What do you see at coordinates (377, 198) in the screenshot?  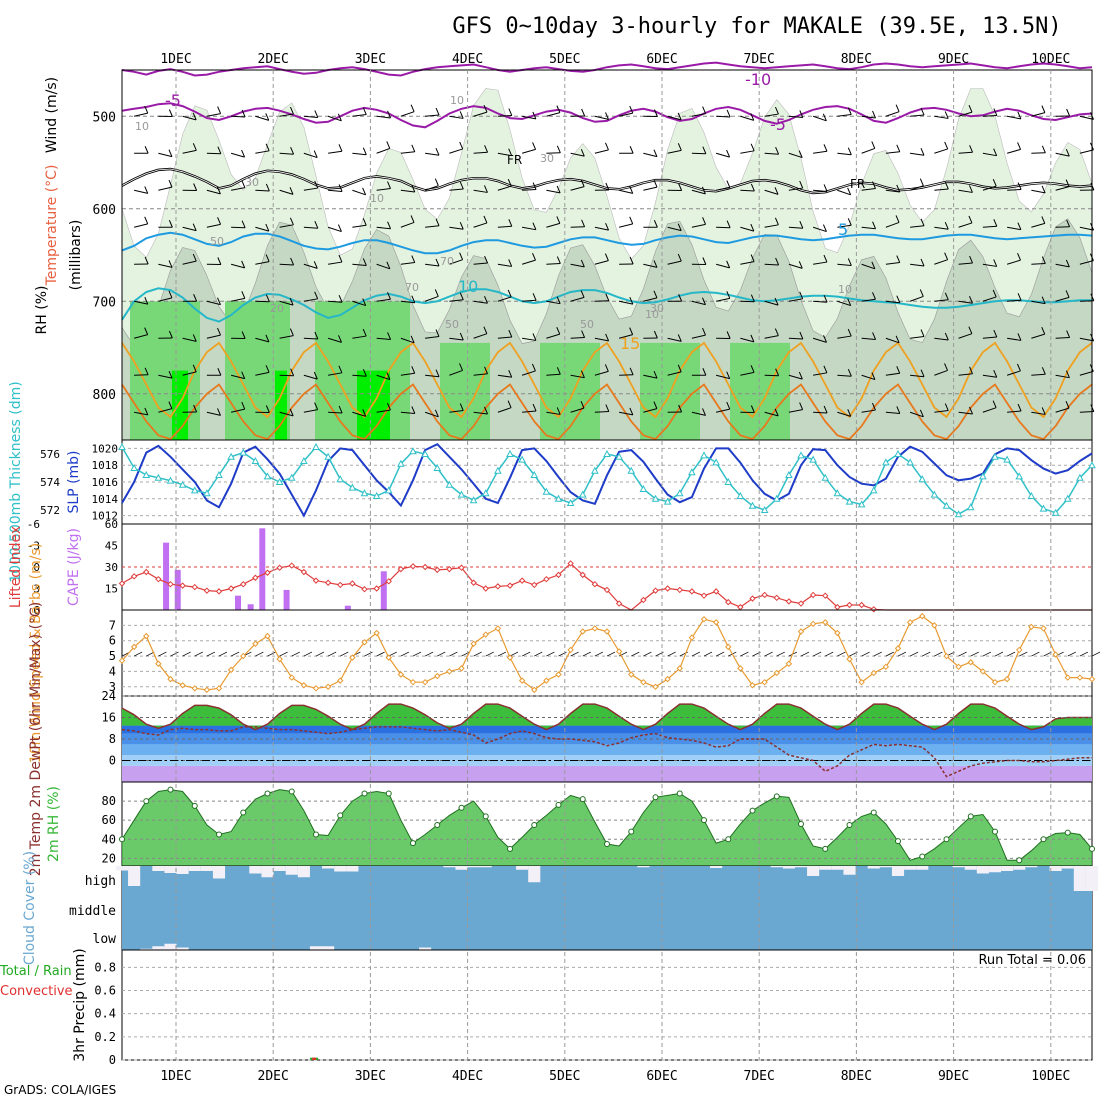 I see `contour-label: 10` at bounding box center [377, 198].